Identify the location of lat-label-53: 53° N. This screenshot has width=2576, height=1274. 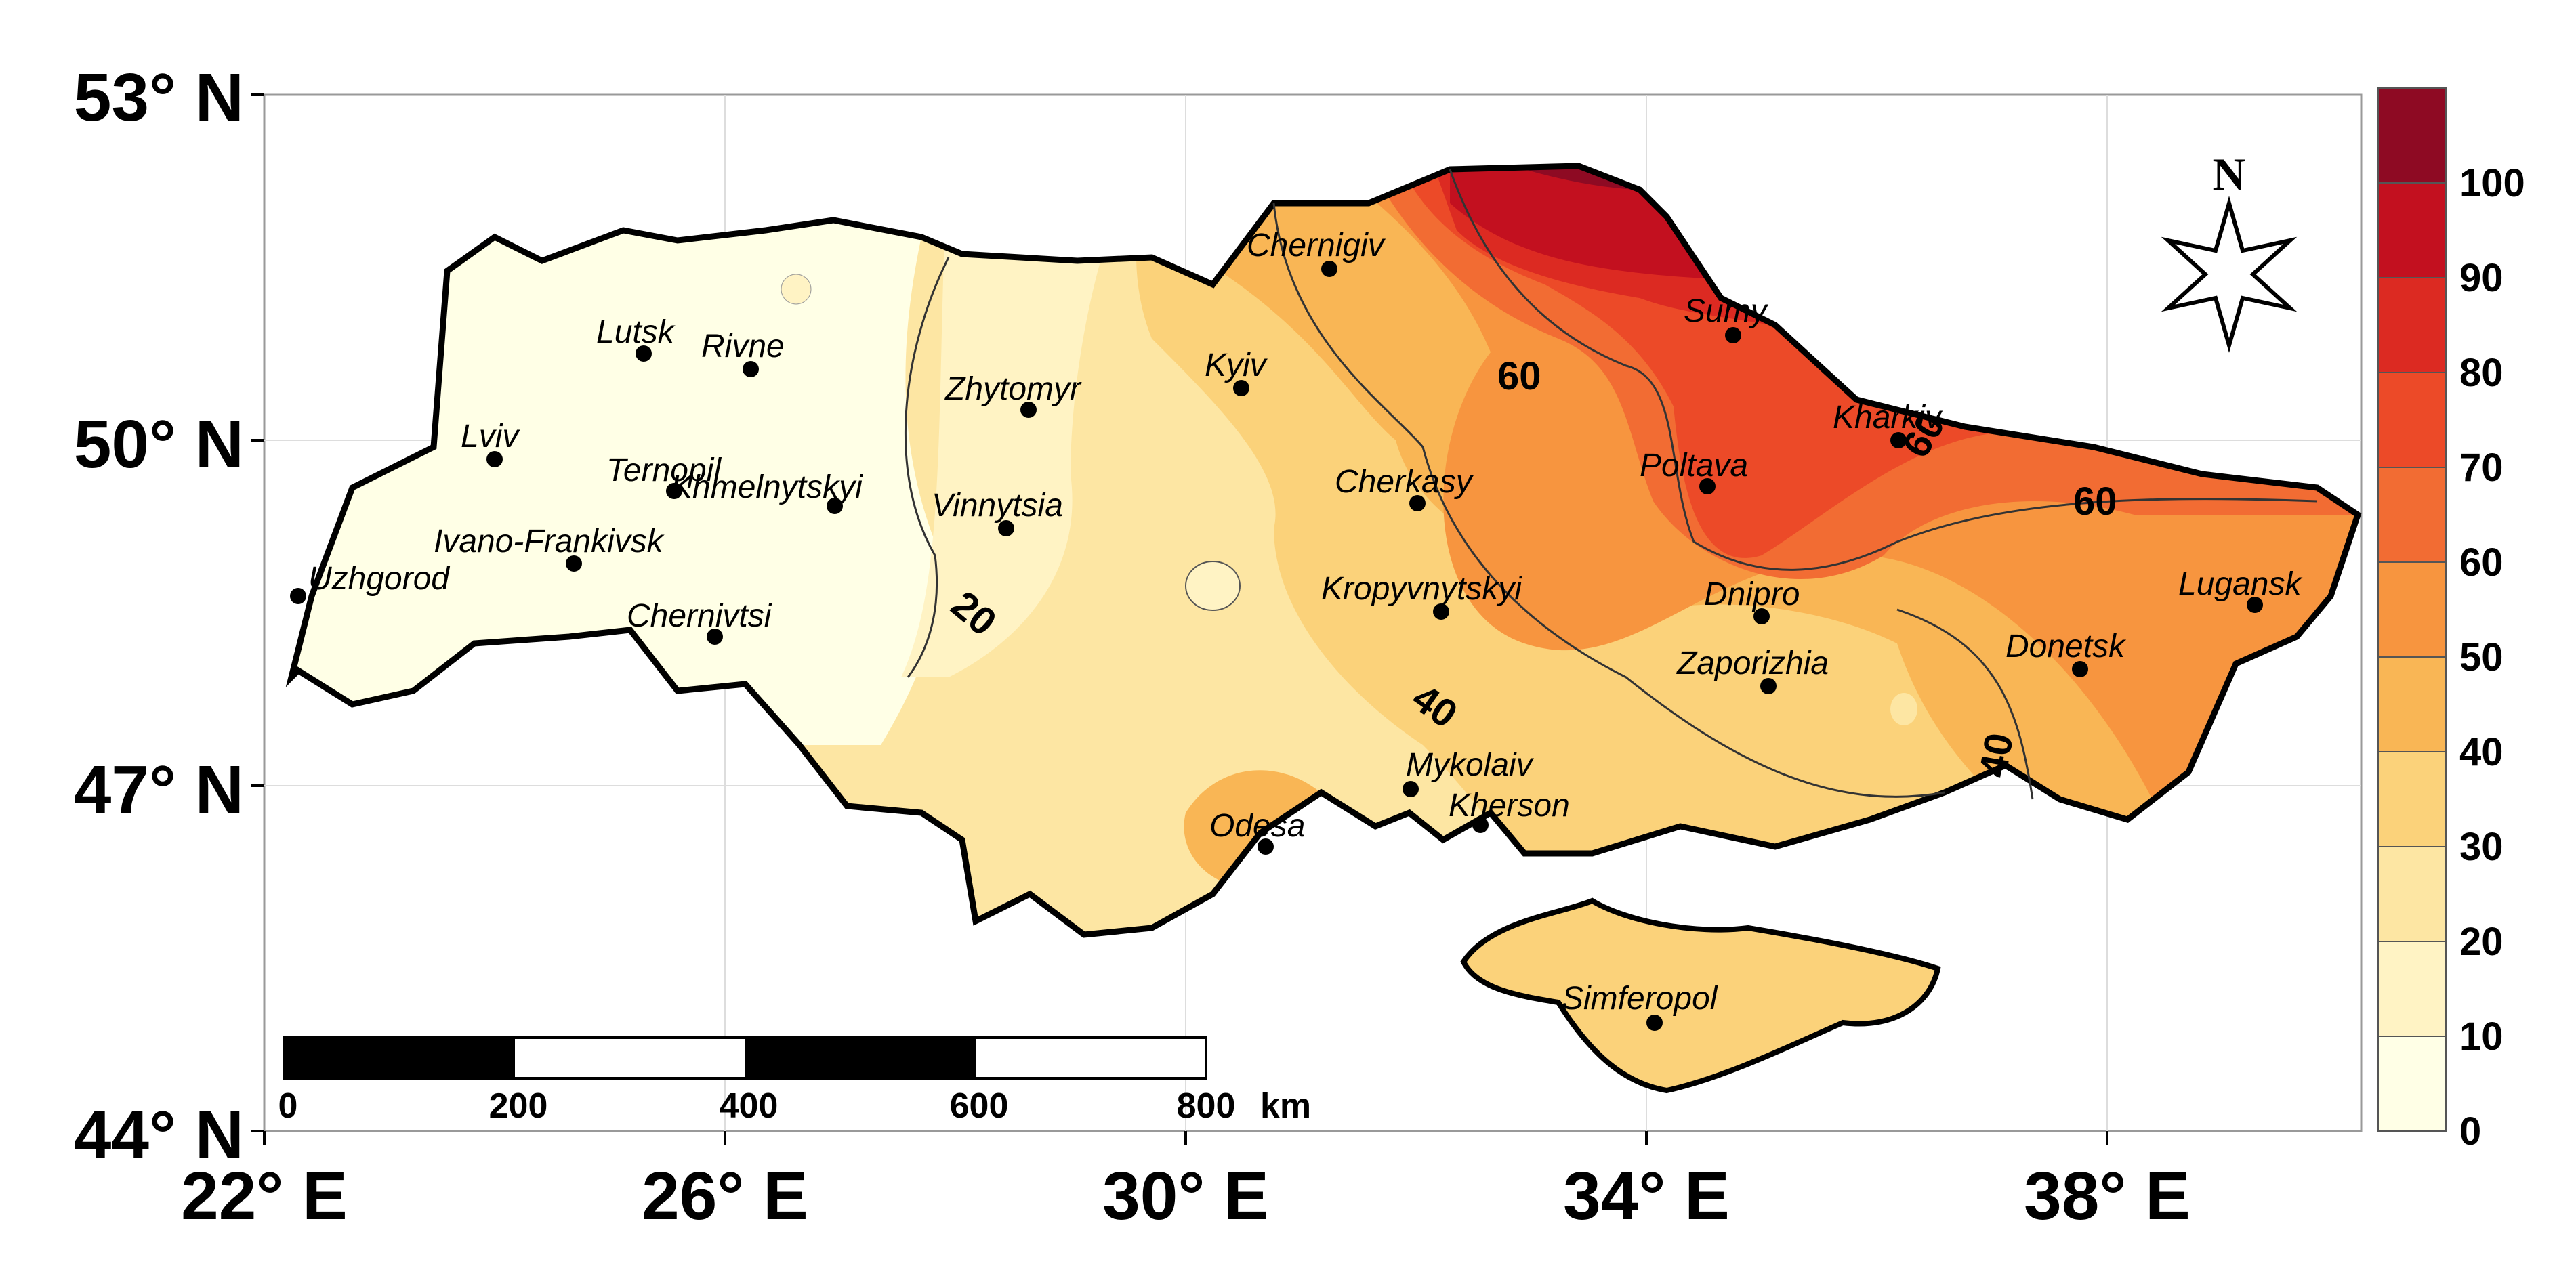
(159, 97).